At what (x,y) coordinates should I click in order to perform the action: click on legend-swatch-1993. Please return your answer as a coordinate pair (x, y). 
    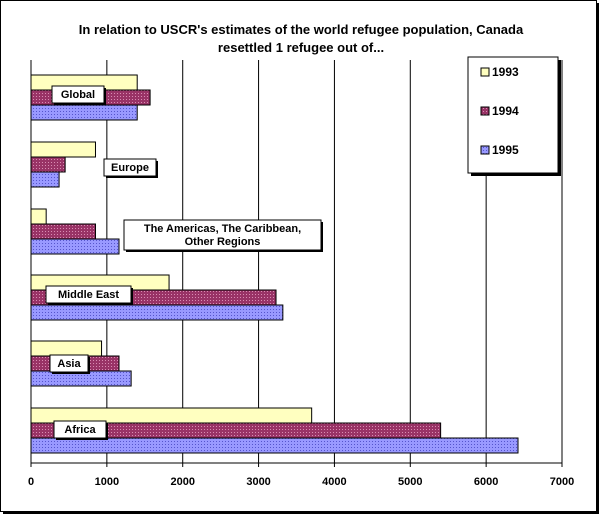
    Looking at the image, I should click on (485, 72).